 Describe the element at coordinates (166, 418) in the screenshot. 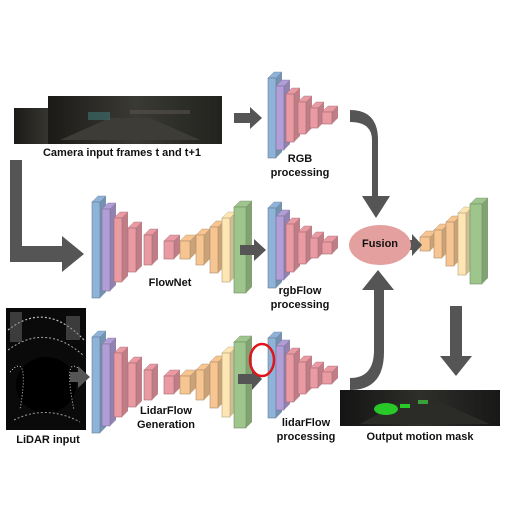

I see `lidarflow-generation-label: LidarFlow Generation` at that location.